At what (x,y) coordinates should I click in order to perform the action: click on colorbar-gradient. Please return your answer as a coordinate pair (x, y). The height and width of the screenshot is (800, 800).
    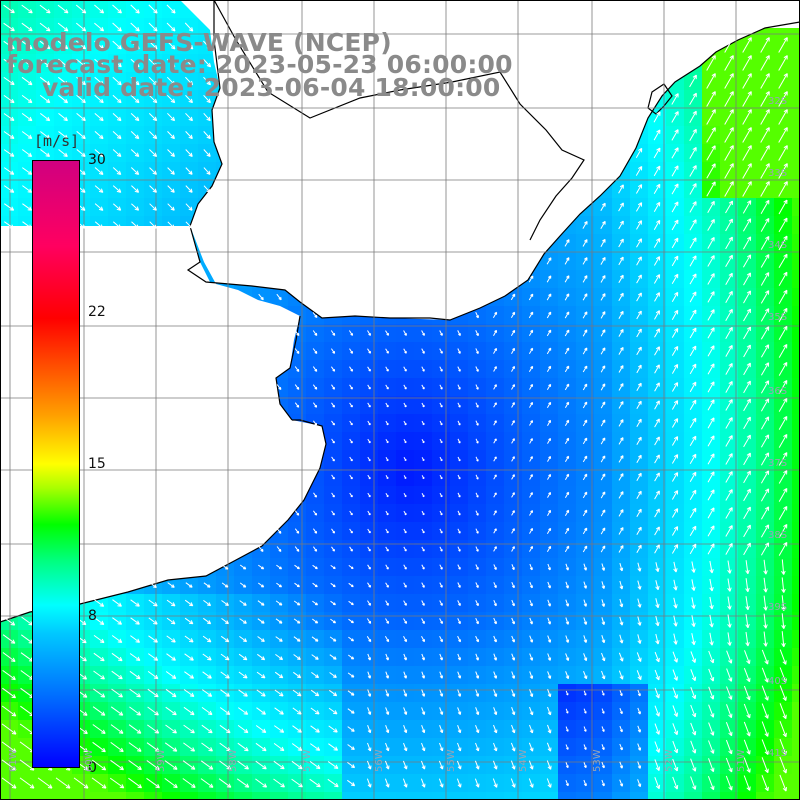
    Looking at the image, I should click on (56, 464).